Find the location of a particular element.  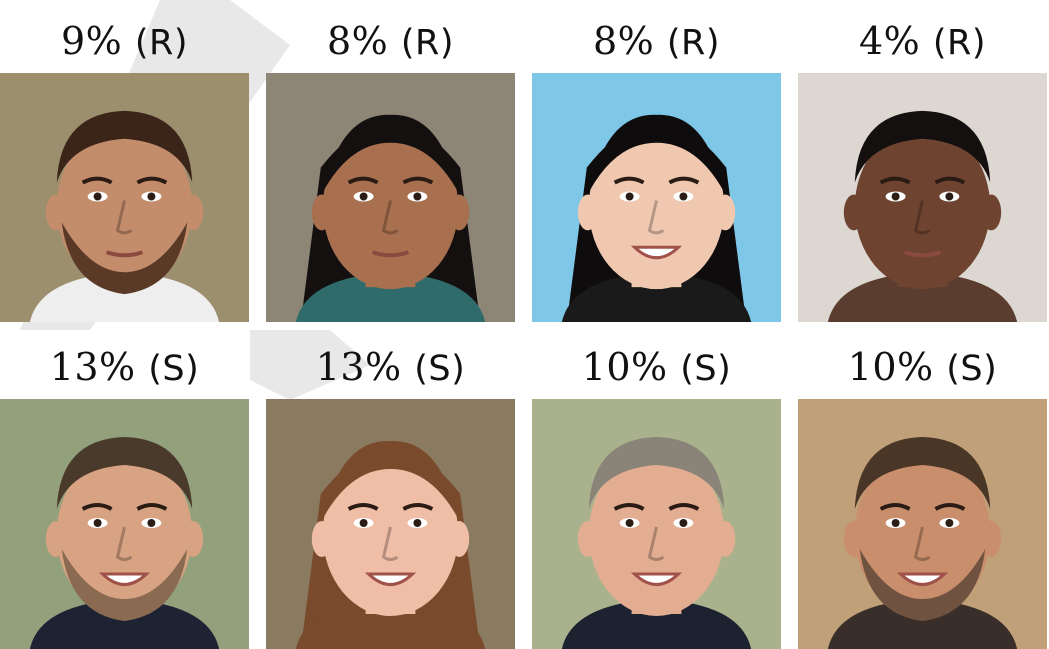

label-r1c3: 8% (R) is located at coordinates (656, 41).